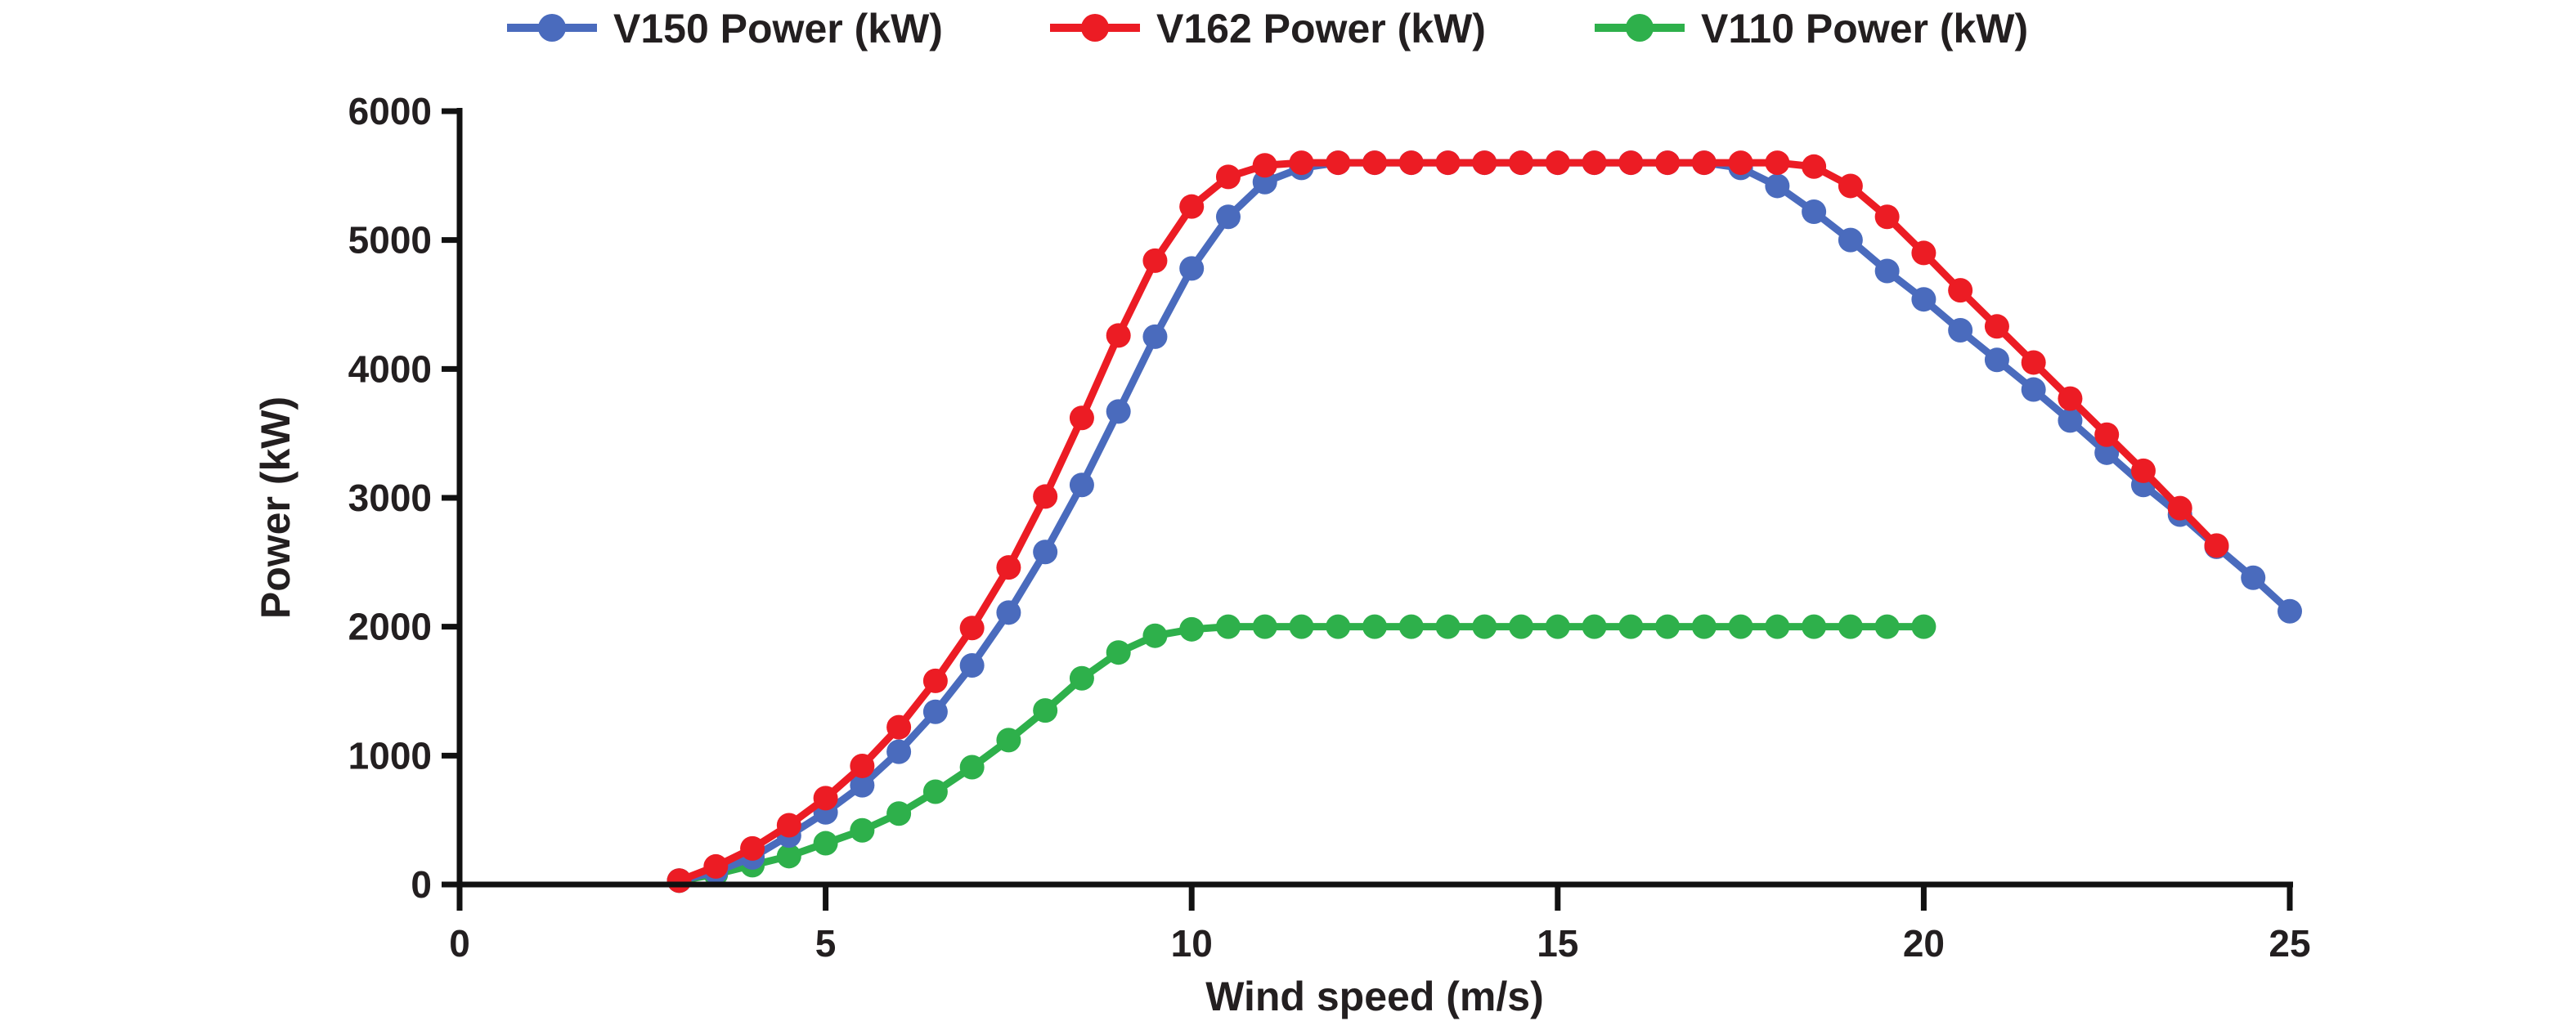  Describe the element at coordinates (778, 29) in the screenshot. I see `legend-label: V150 Power (kW)` at that location.